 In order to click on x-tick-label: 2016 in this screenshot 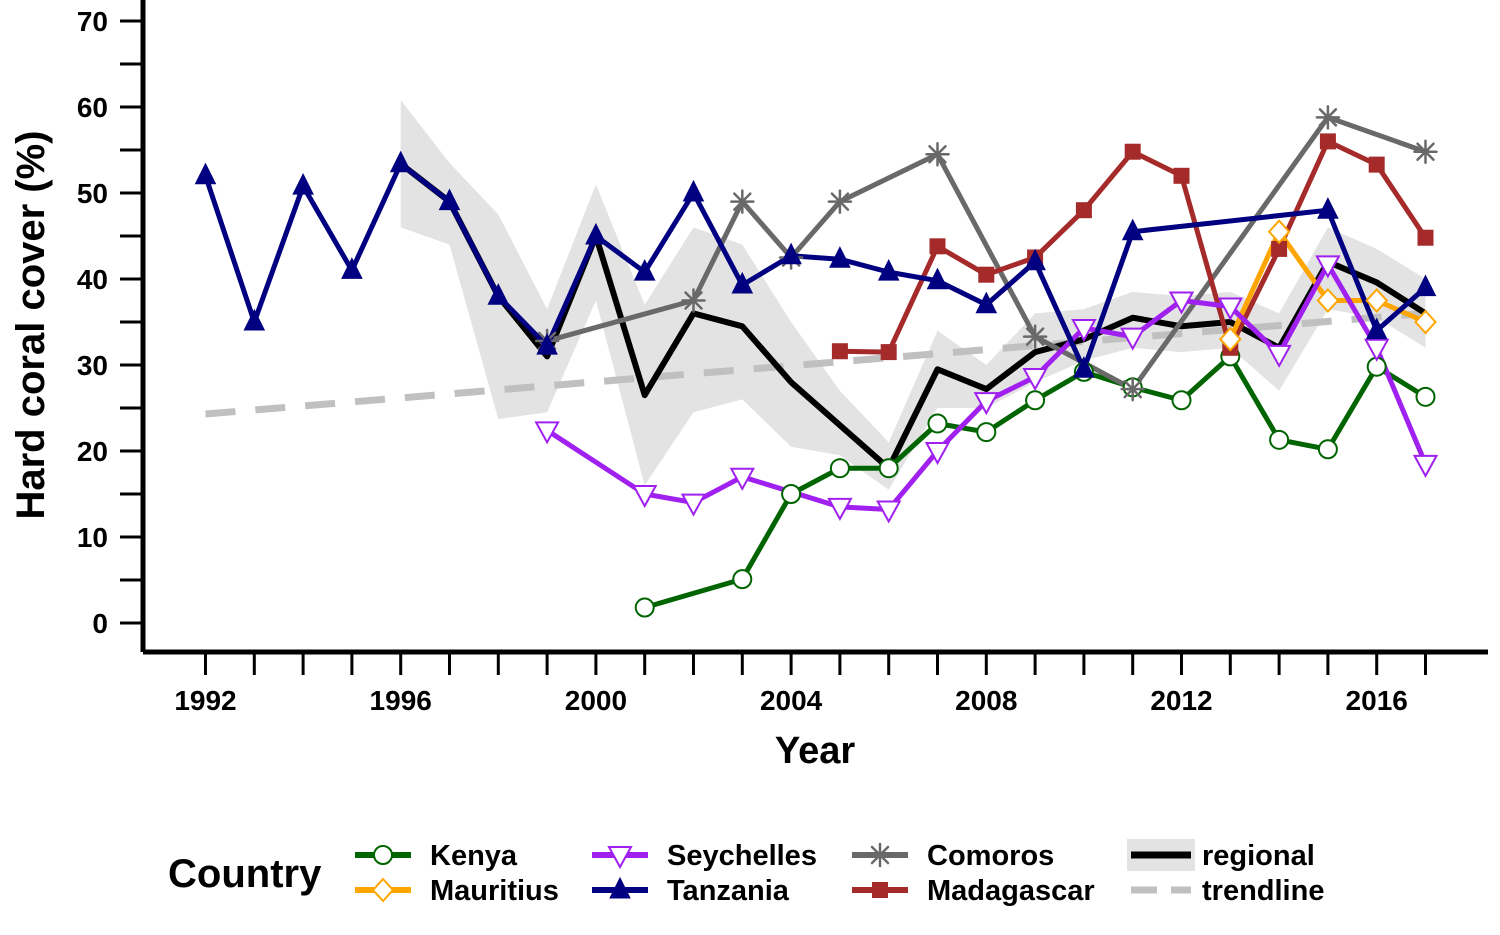, I will do `click(1377, 700)`.